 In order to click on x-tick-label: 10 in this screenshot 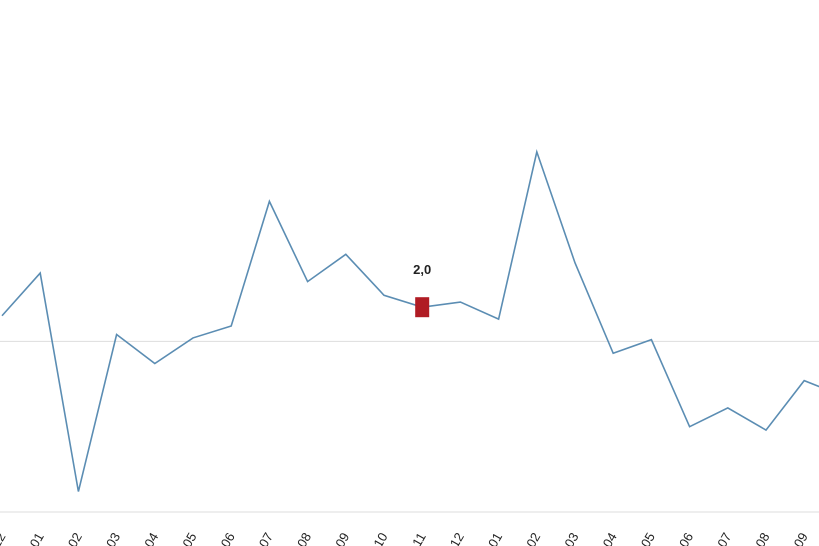, I will do `click(380, 538)`.